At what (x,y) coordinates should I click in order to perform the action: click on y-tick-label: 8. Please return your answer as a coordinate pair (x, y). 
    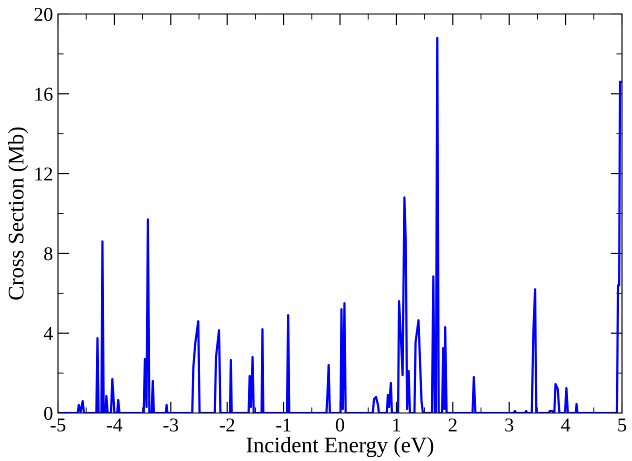
    Looking at the image, I should click on (48, 253).